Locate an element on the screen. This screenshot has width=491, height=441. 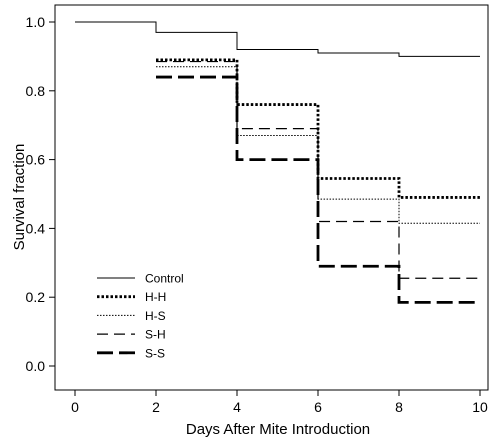
y-tick-label: 0.0 is located at coordinates (36, 366).